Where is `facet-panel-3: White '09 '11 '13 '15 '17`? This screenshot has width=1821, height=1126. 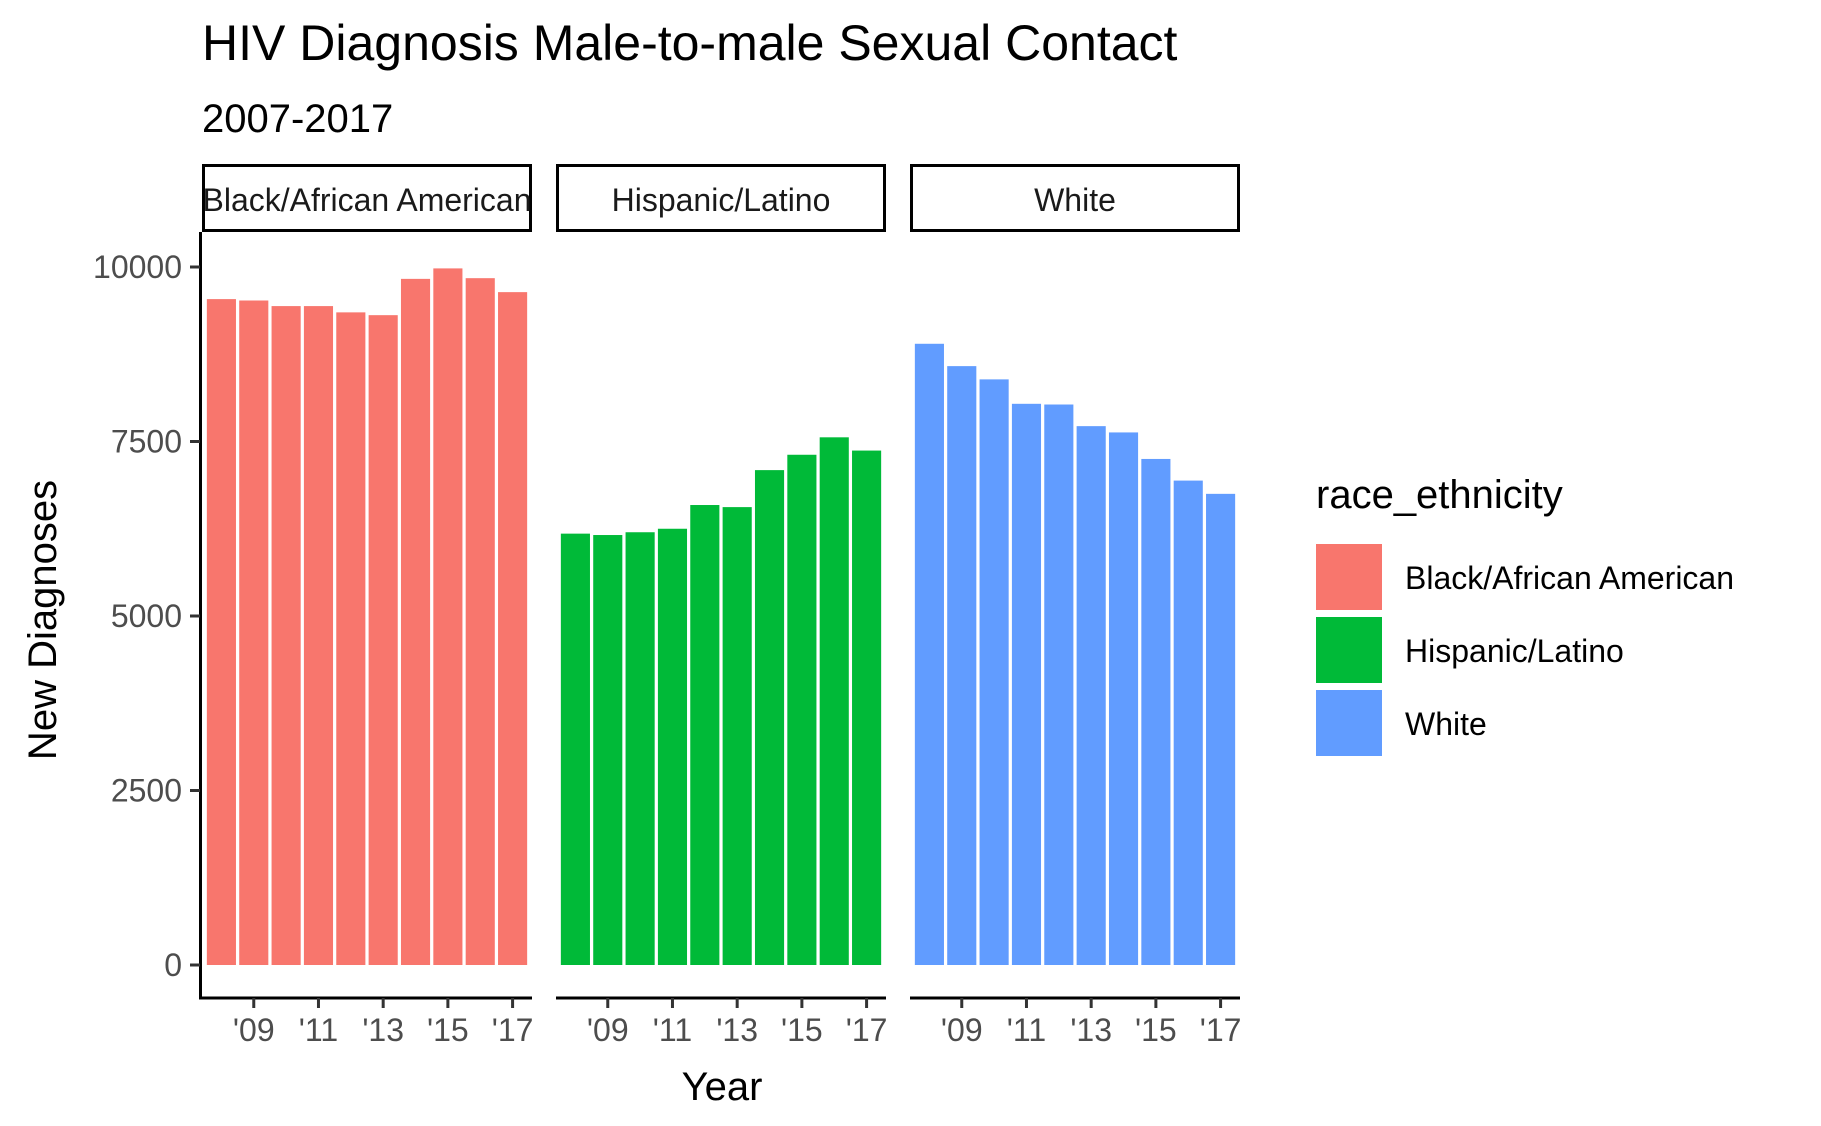
facet-panel-3: White '09 '11 '13 '15 '17 is located at coordinates (1076, 606).